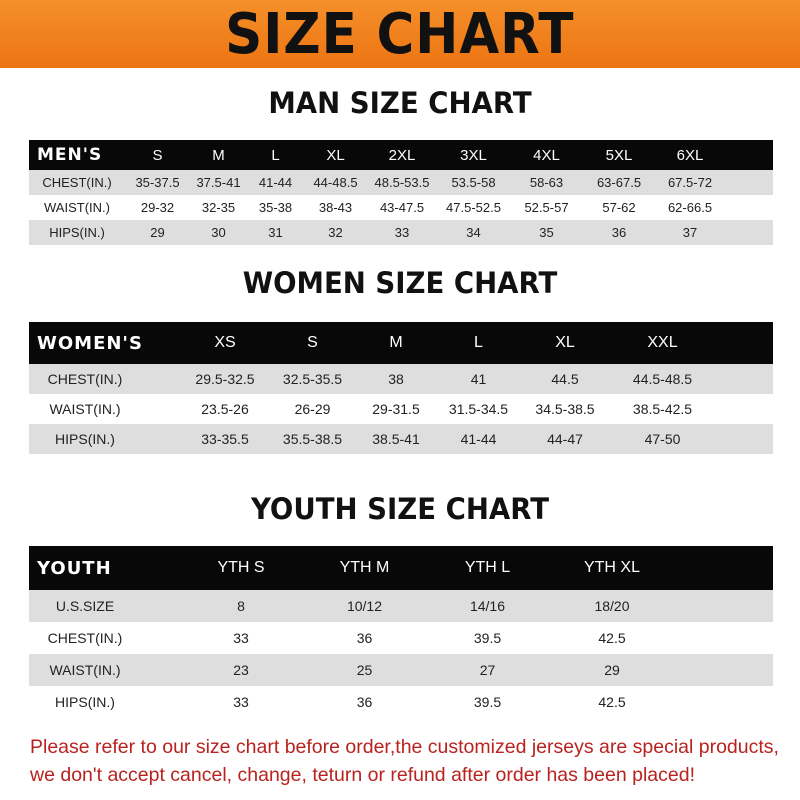 The image size is (800, 800). Describe the element at coordinates (275, 232) in the screenshot. I see `table-cell: 31` at that location.